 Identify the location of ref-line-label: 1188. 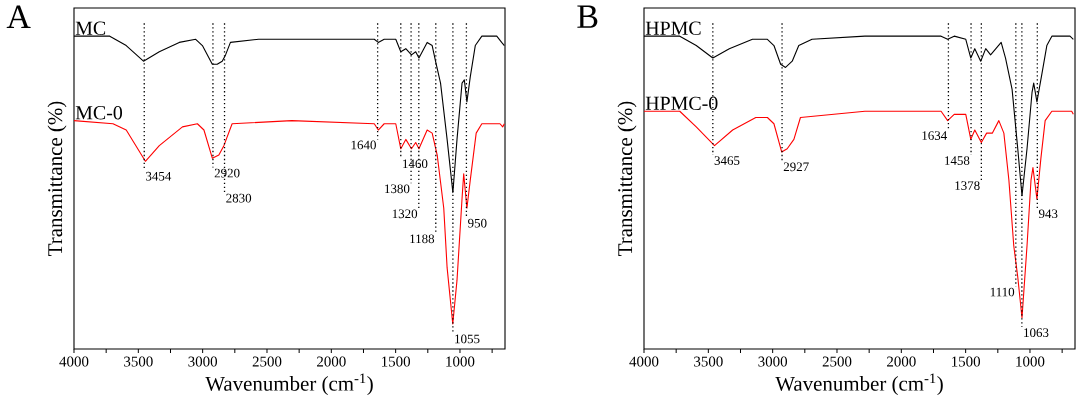
(422, 239).